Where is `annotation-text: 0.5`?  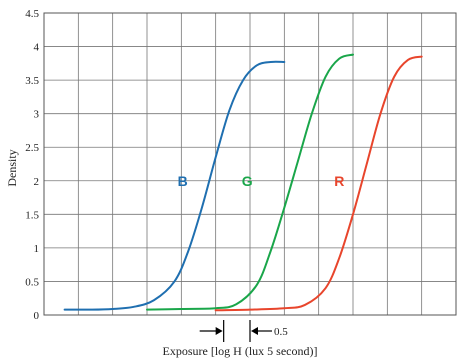 annotation-text: 0.5 is located at coordinates (281, 332).